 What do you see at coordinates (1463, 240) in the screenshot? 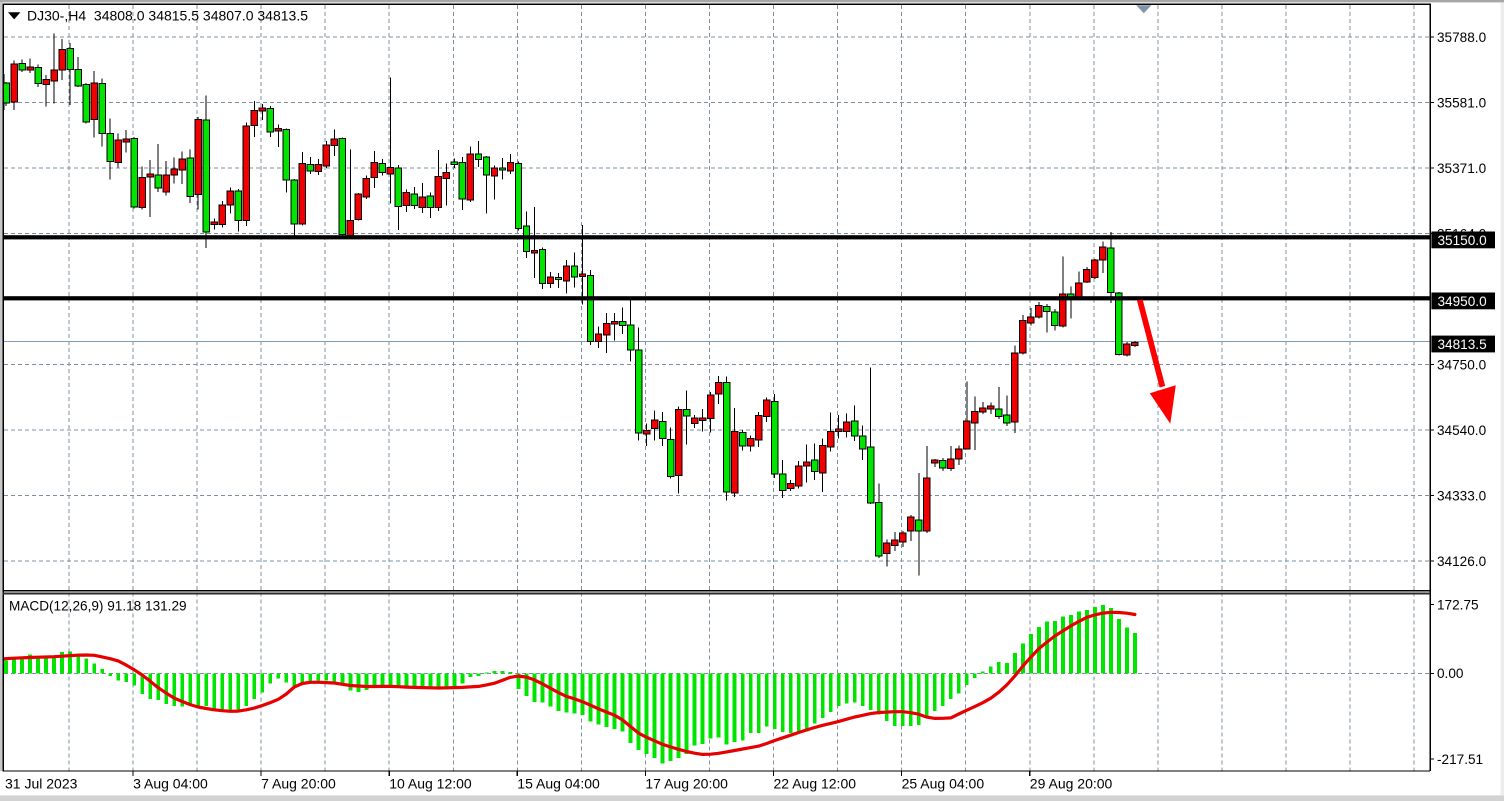
I see `svg-text: 35150.0` at bounding box center [1463, 240].